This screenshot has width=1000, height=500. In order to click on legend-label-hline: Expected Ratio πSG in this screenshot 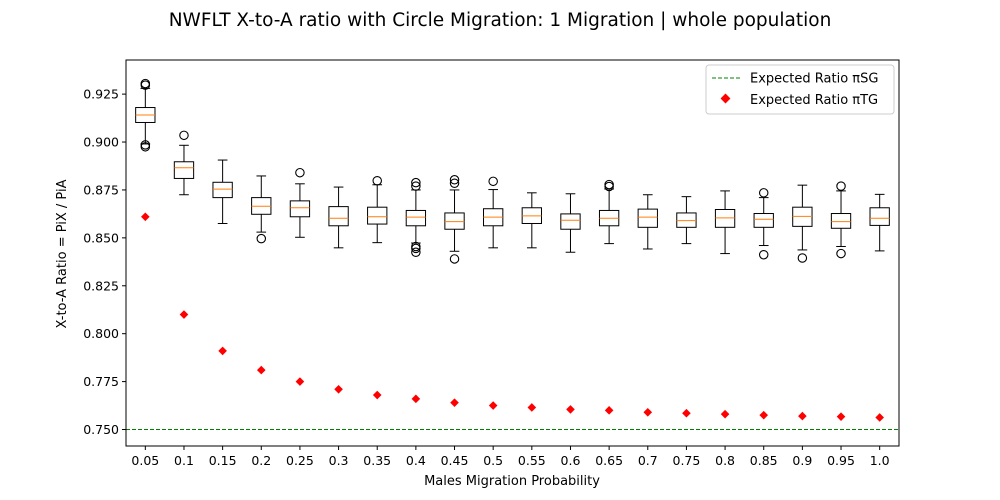, I will do `click(814, 79)`.